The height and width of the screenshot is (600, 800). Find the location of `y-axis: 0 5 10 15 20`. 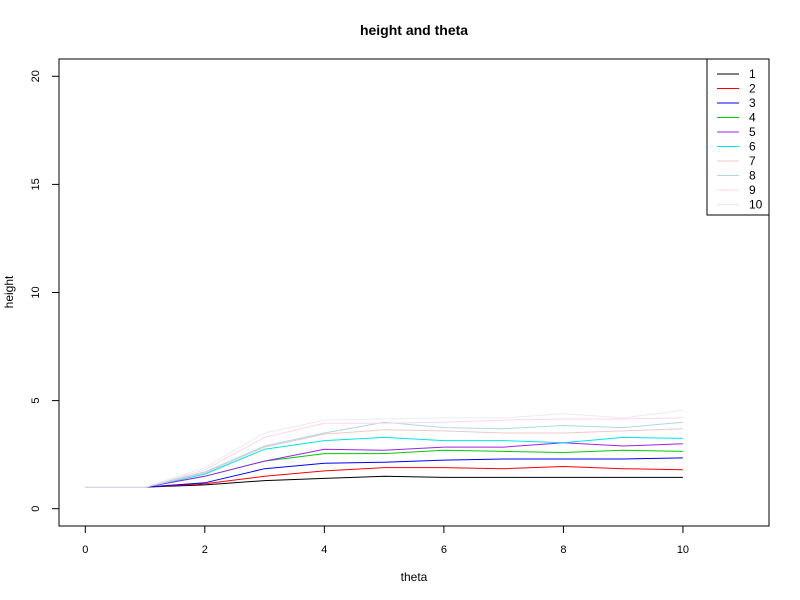

y-axis: 0 5 10 15 20 is located at coordinates (45, 291).